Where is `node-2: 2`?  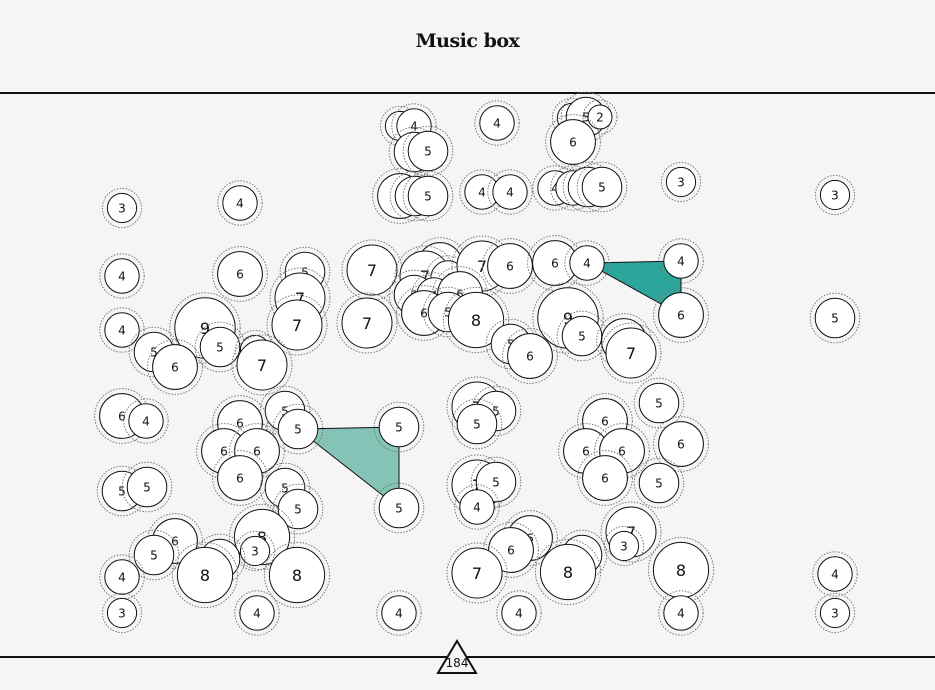 node-2: 2 is located at coordinates (600, 117).